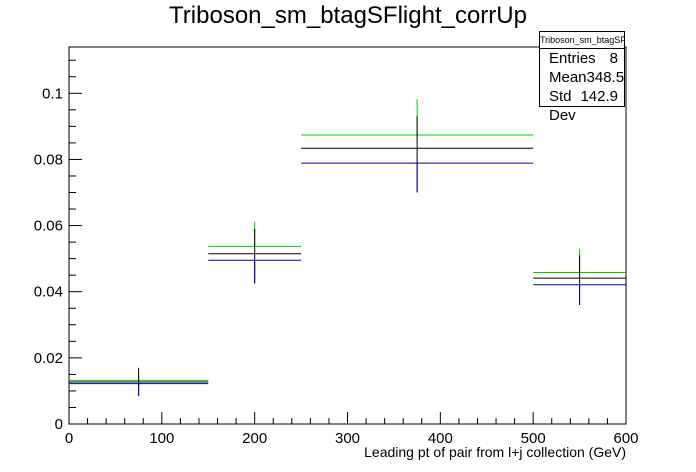 The image size is (696, 472). Describe the element at coordinates (48, 358) in the screenshot. I see `y-tick-label: 0.02` at that location.